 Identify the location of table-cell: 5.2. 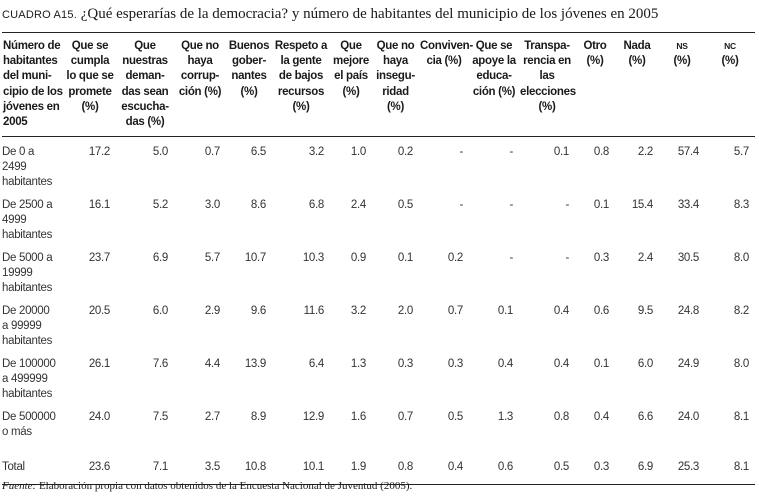
(160, 205).